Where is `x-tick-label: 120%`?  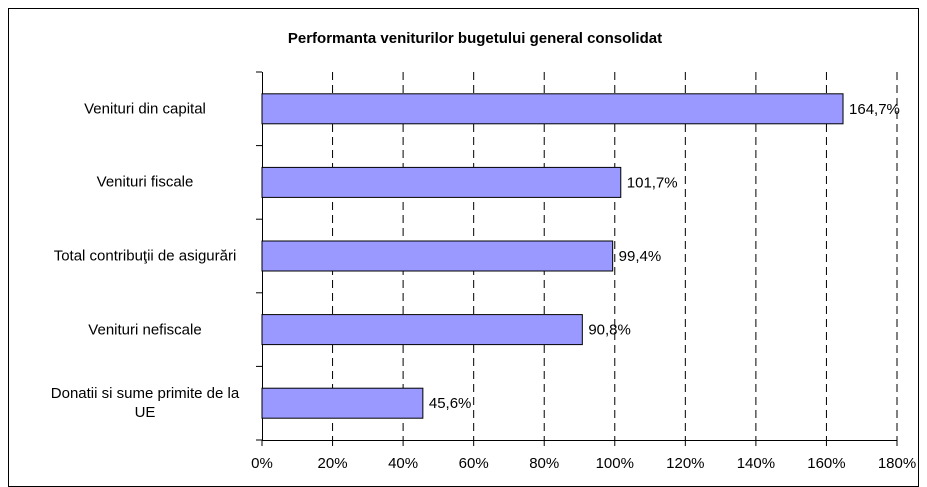
x-tick-label: 120% is located at coordinates (685, 463).